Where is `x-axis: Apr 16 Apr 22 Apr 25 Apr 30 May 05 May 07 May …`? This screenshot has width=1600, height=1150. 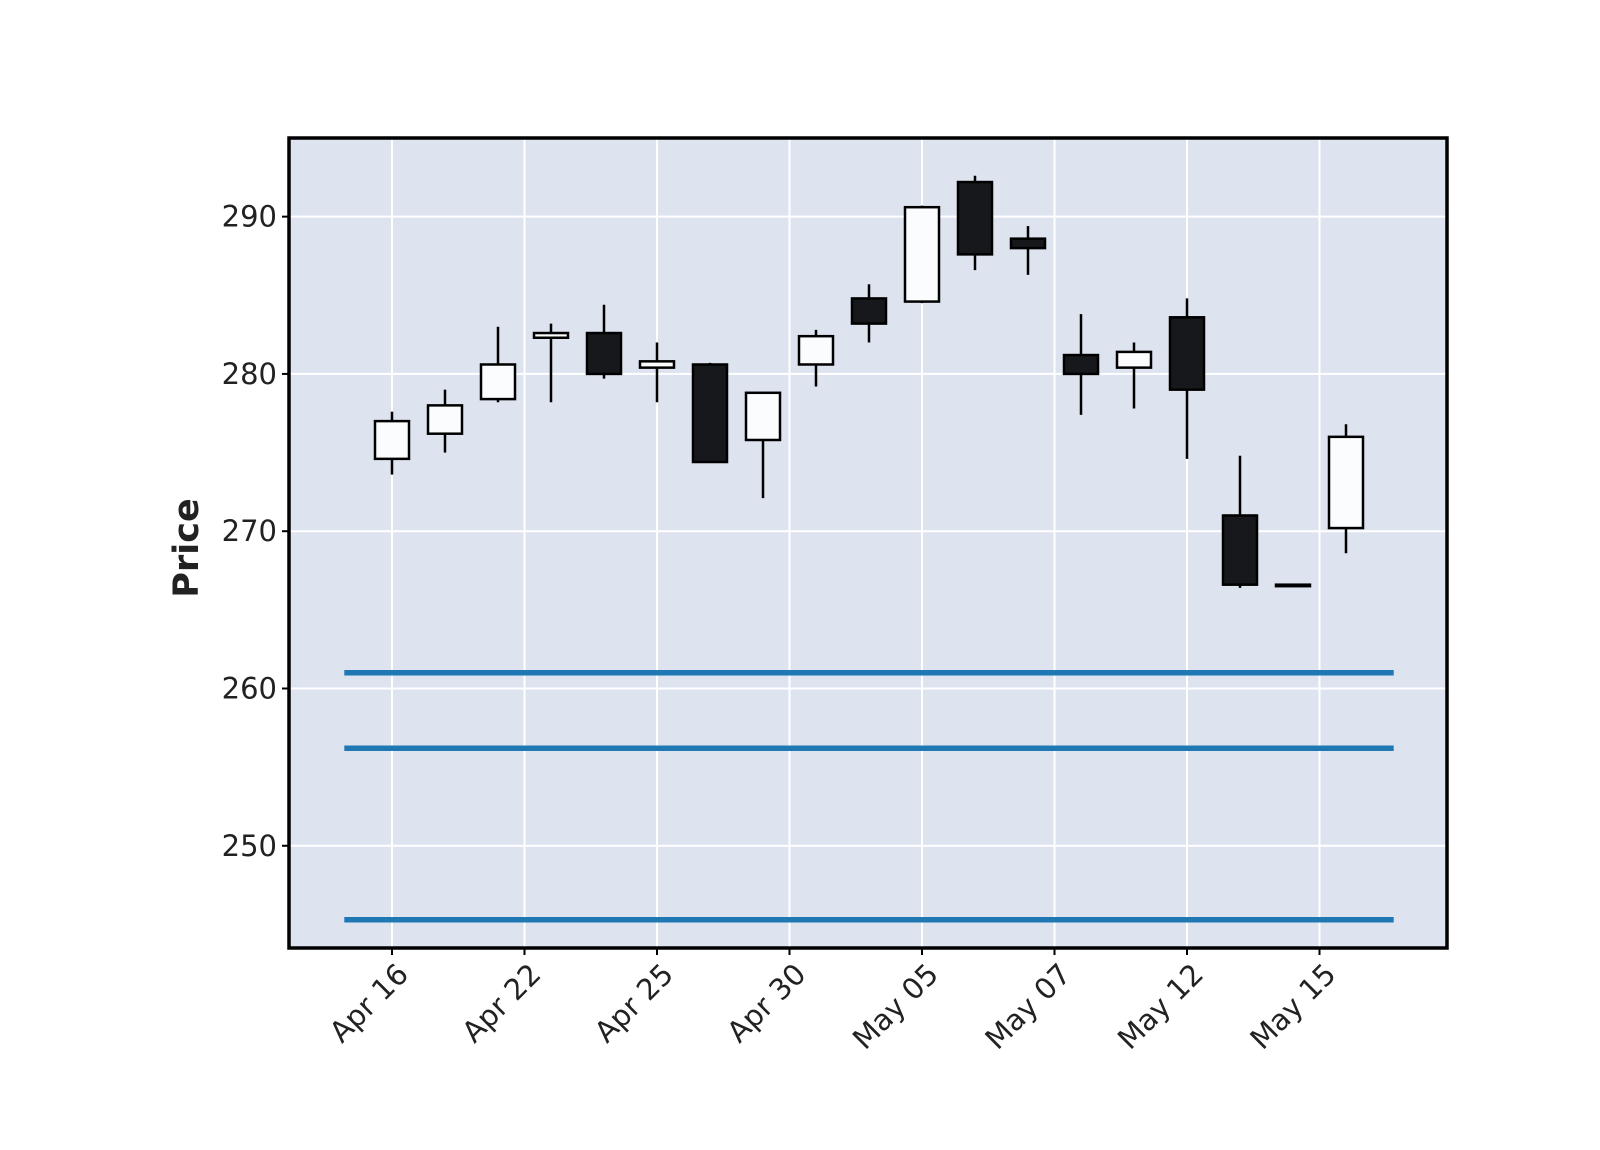 x-axis: Apr 16 Apr 22 Apr 25 Apr 30 May 05 May 07 May … is located at coordinates (832, 1002).